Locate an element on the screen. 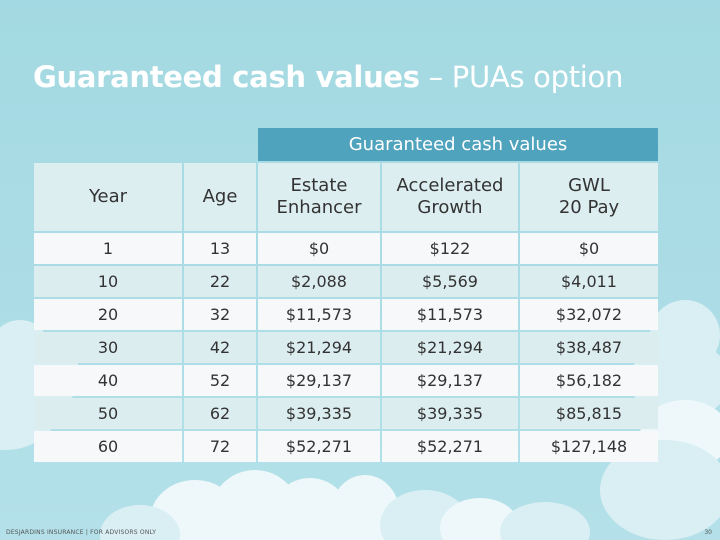  page-number: 30 is located at coordinates (708, 532).